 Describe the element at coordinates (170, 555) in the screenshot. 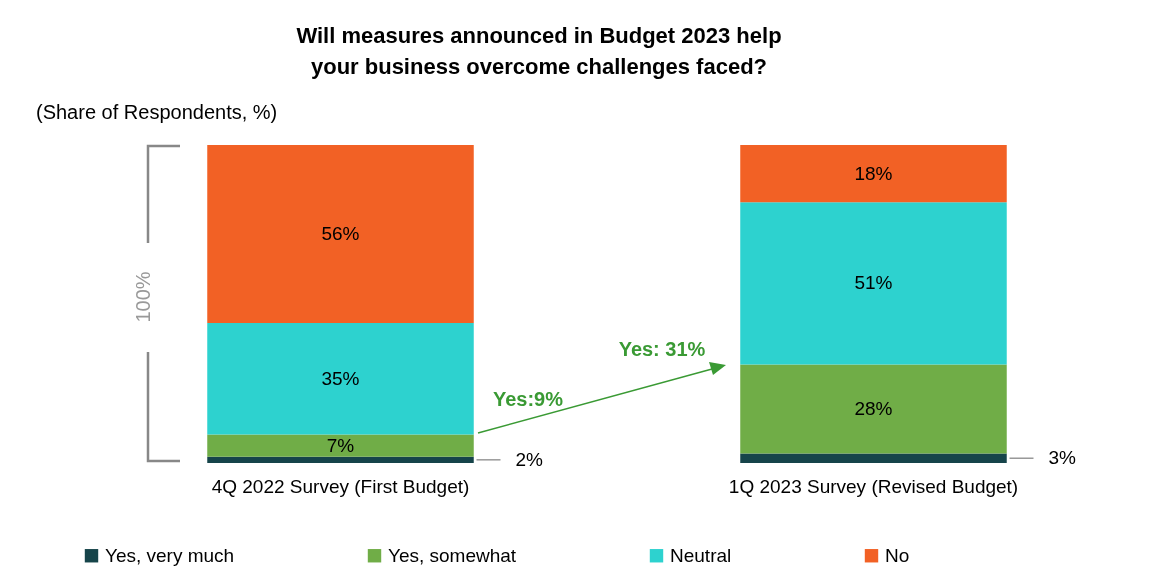

I see `legend-label: Yes, very much` at that location.